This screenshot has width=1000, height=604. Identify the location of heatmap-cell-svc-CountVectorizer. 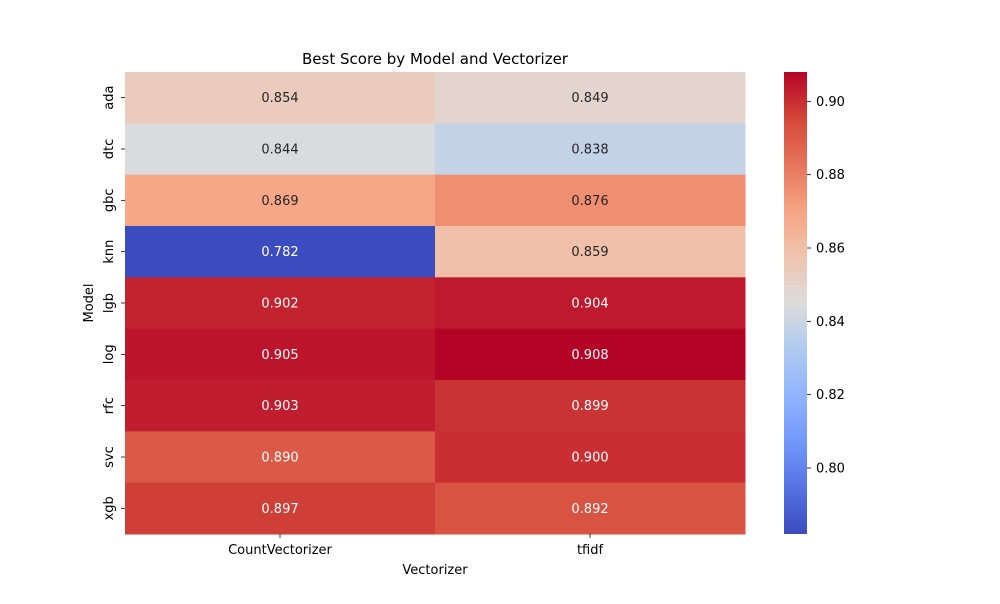
(280, 457).